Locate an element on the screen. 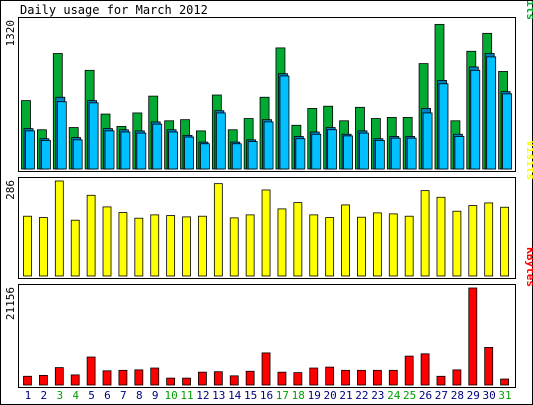 This screenshot has width=533, height=405. x-tick-label: 31 is located at coordinates (504, 395).